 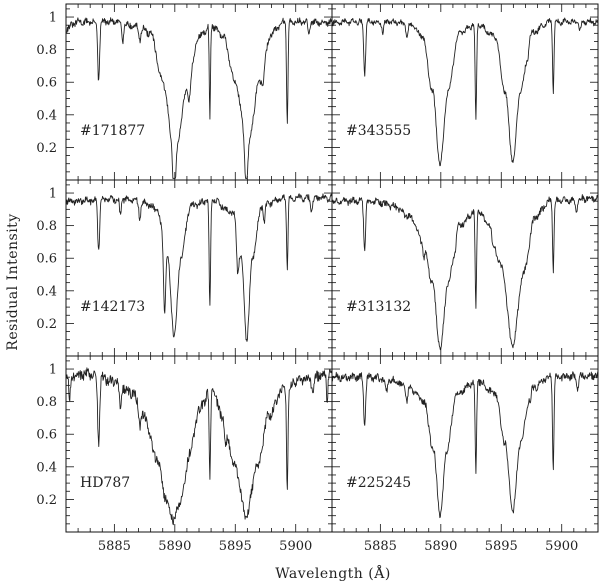 I want to click on x-axis-title: Wavelength (Å), so click(x=333, y=573).